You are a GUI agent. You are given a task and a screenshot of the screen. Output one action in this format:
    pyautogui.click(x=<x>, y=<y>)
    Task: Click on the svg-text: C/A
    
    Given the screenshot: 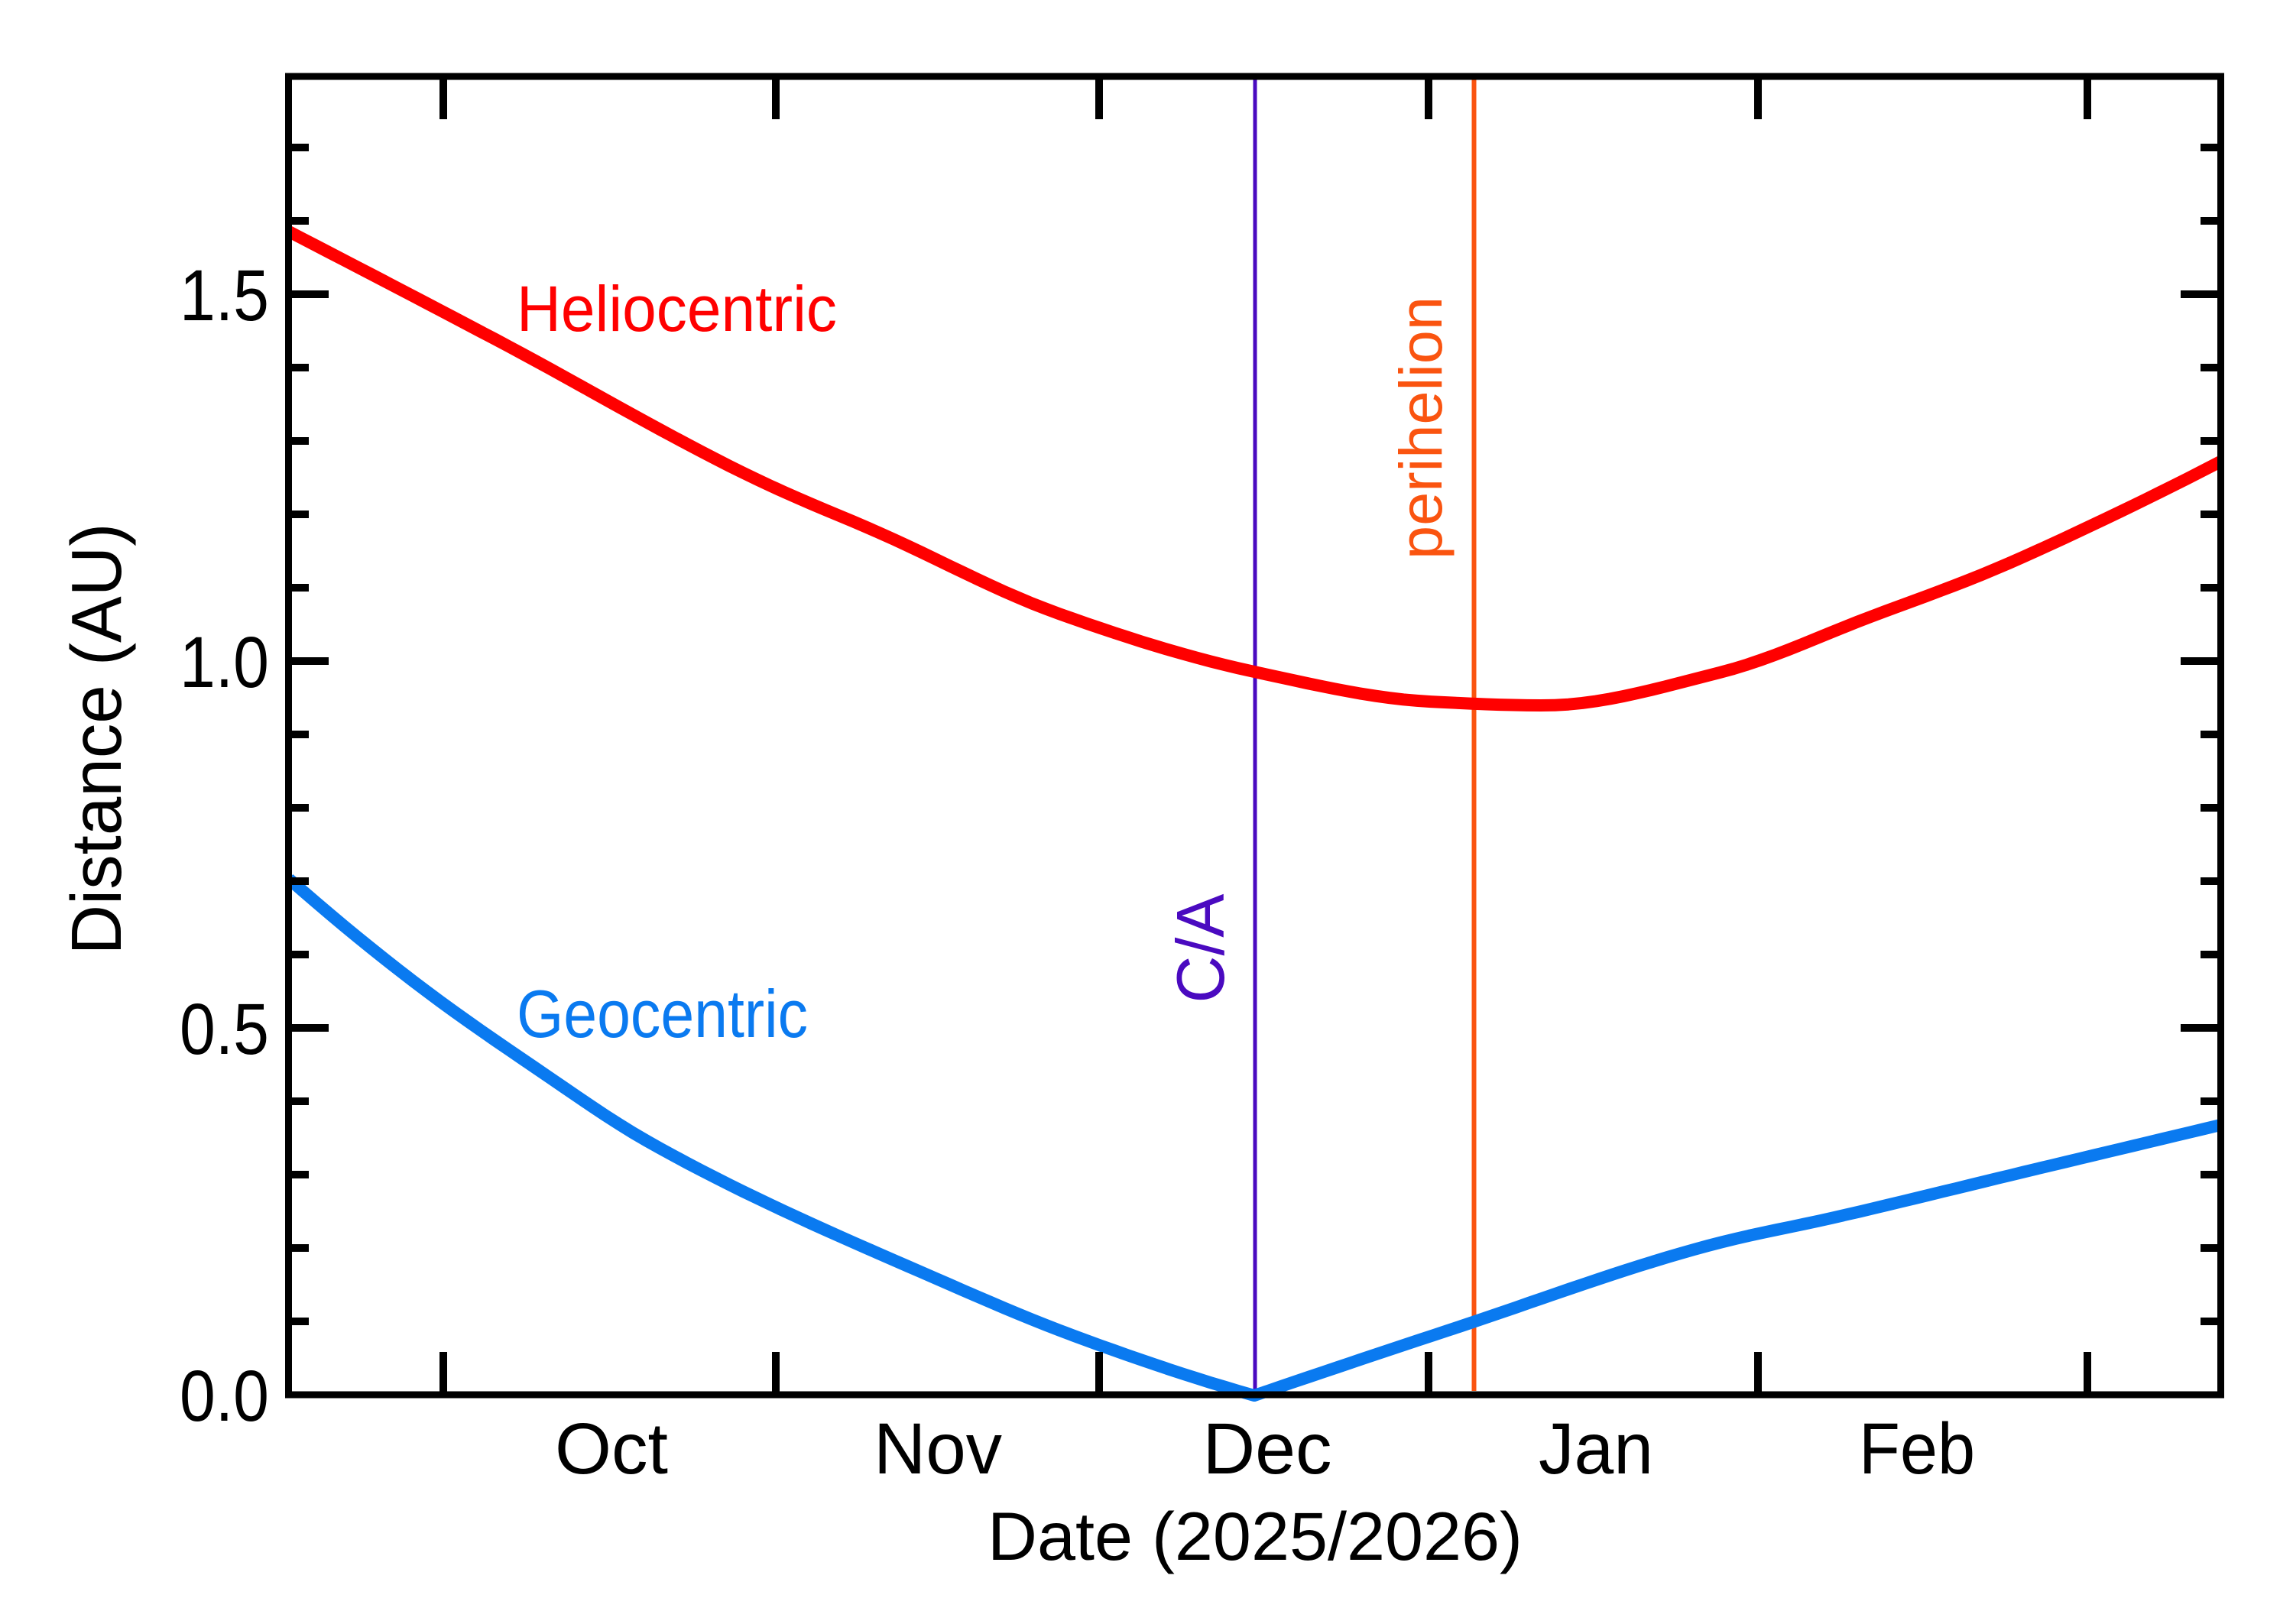 What is the action you would take?
    pyautogui.click(x=1200, y=948)
    